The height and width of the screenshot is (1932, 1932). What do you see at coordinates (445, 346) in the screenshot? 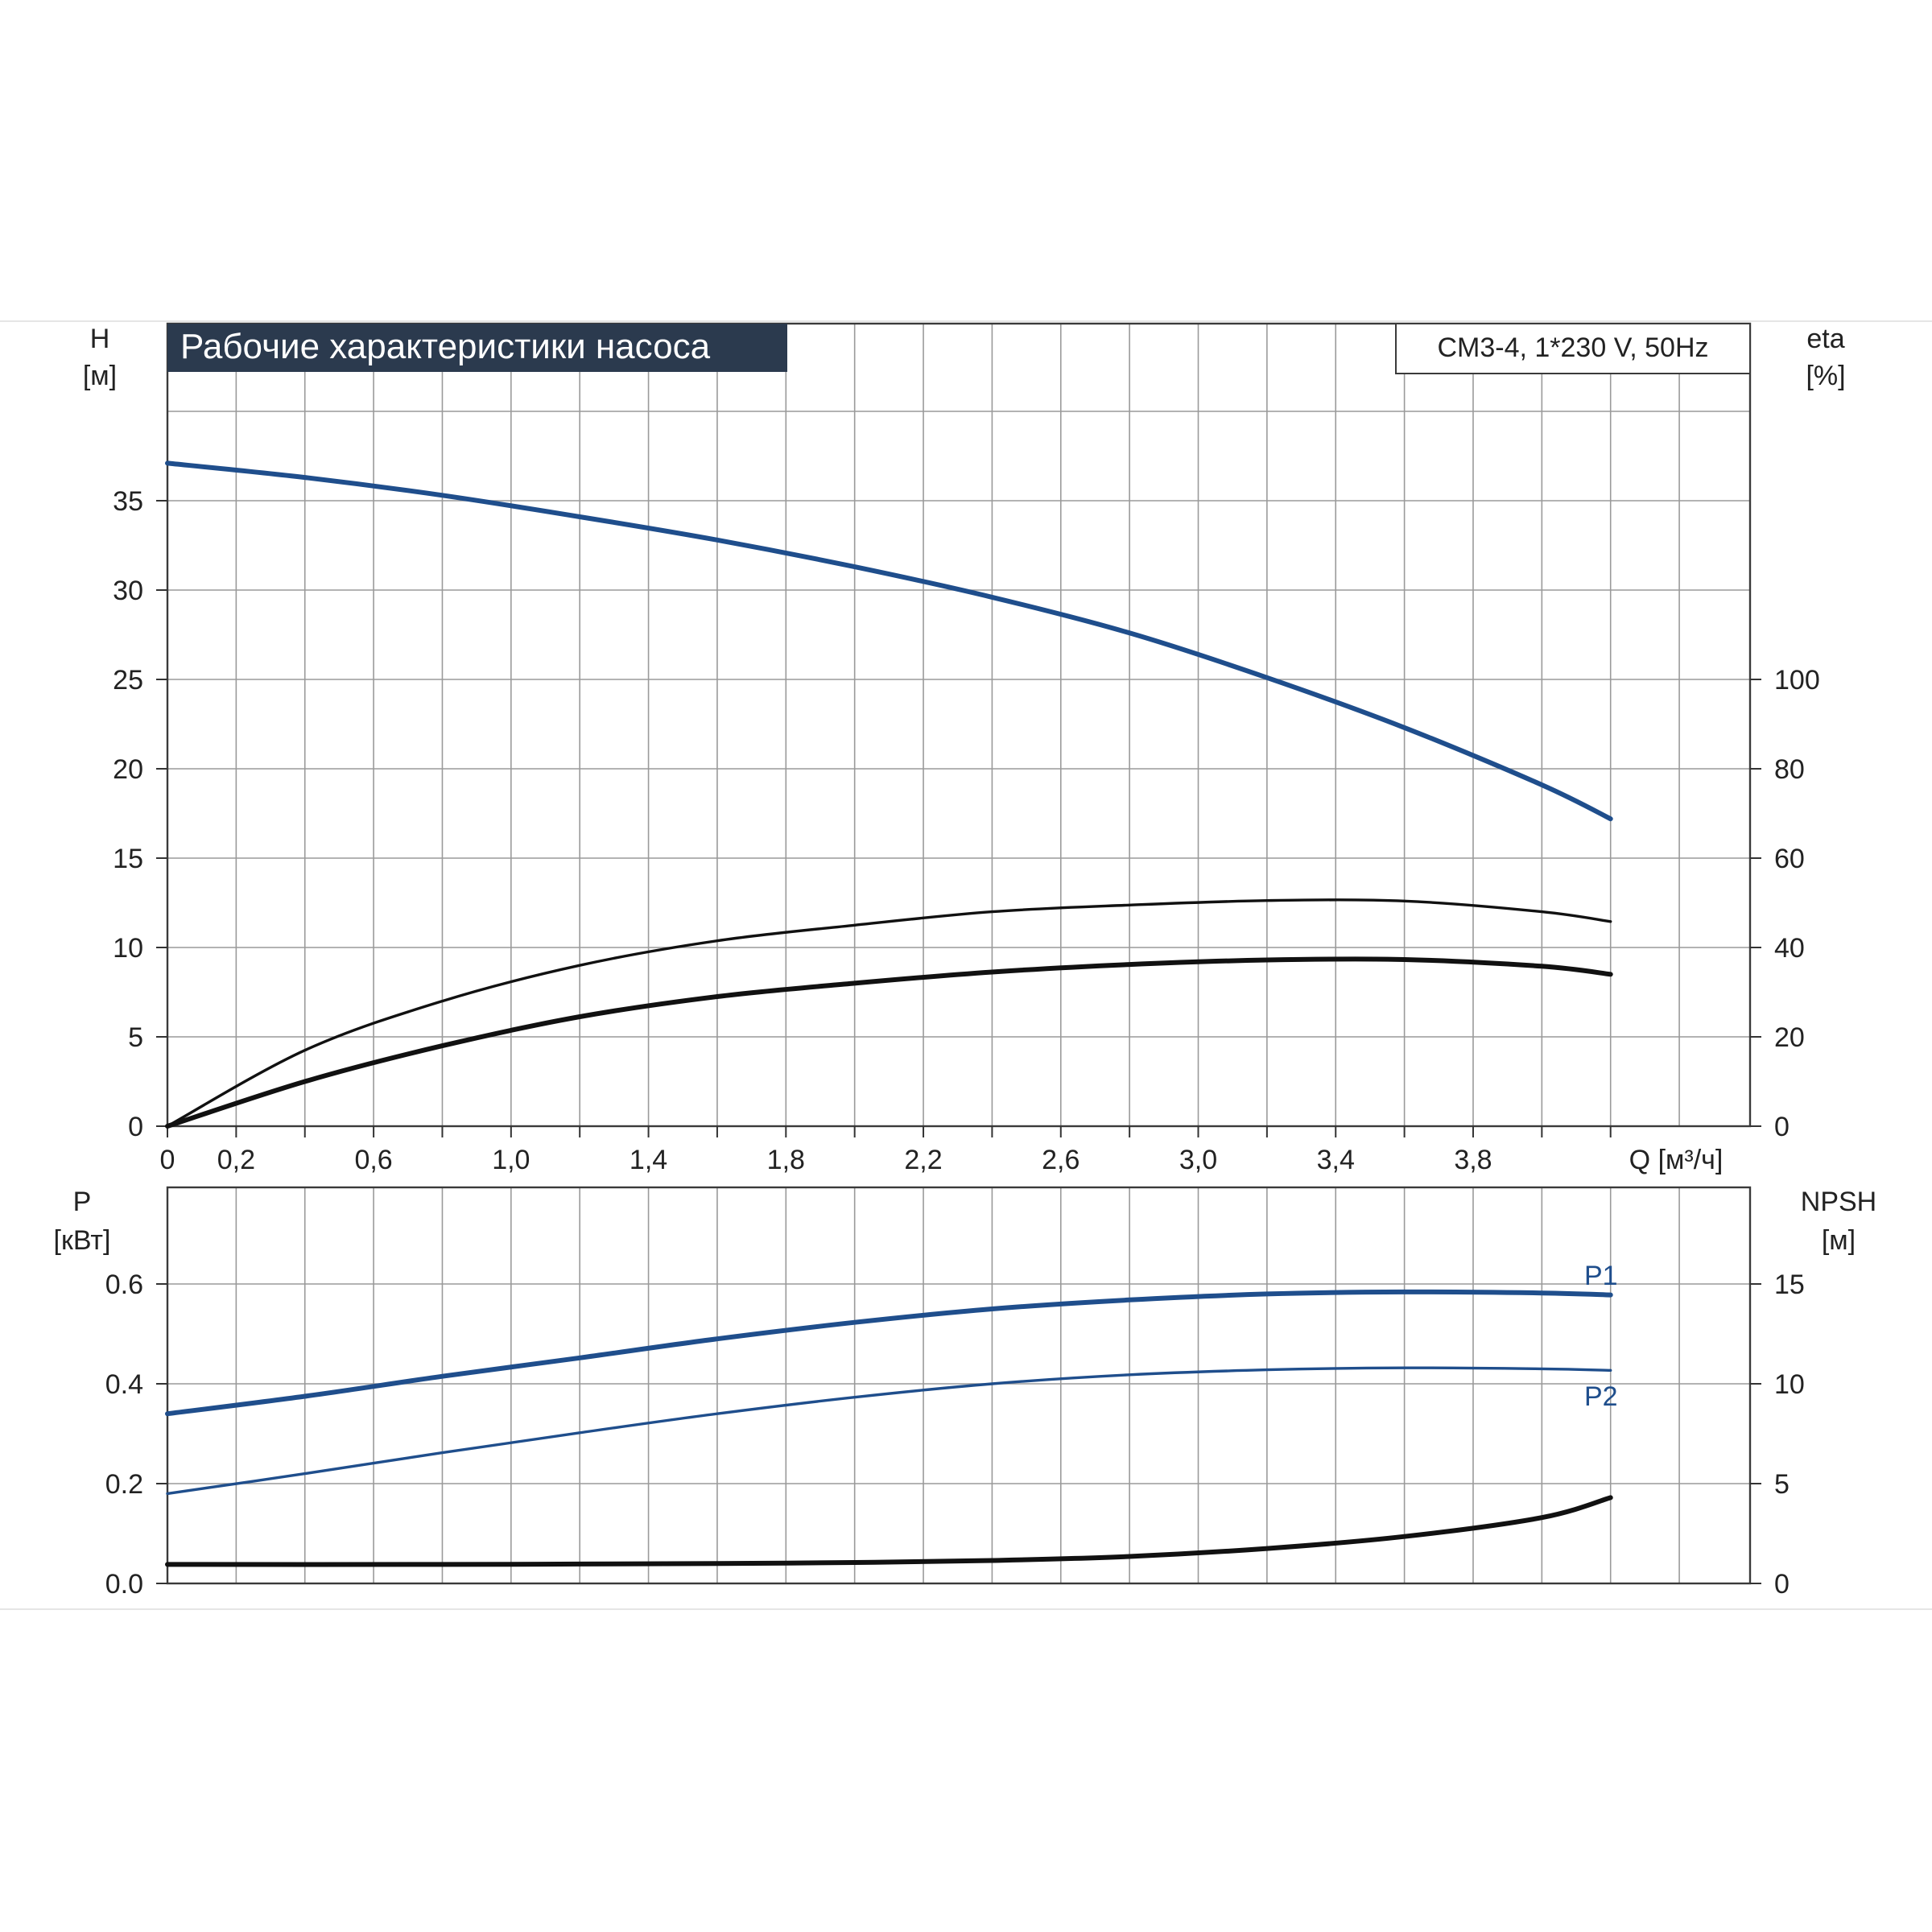
I see `chart-title: Рабочие характеристики насоса` at bounding box center [445, 346].